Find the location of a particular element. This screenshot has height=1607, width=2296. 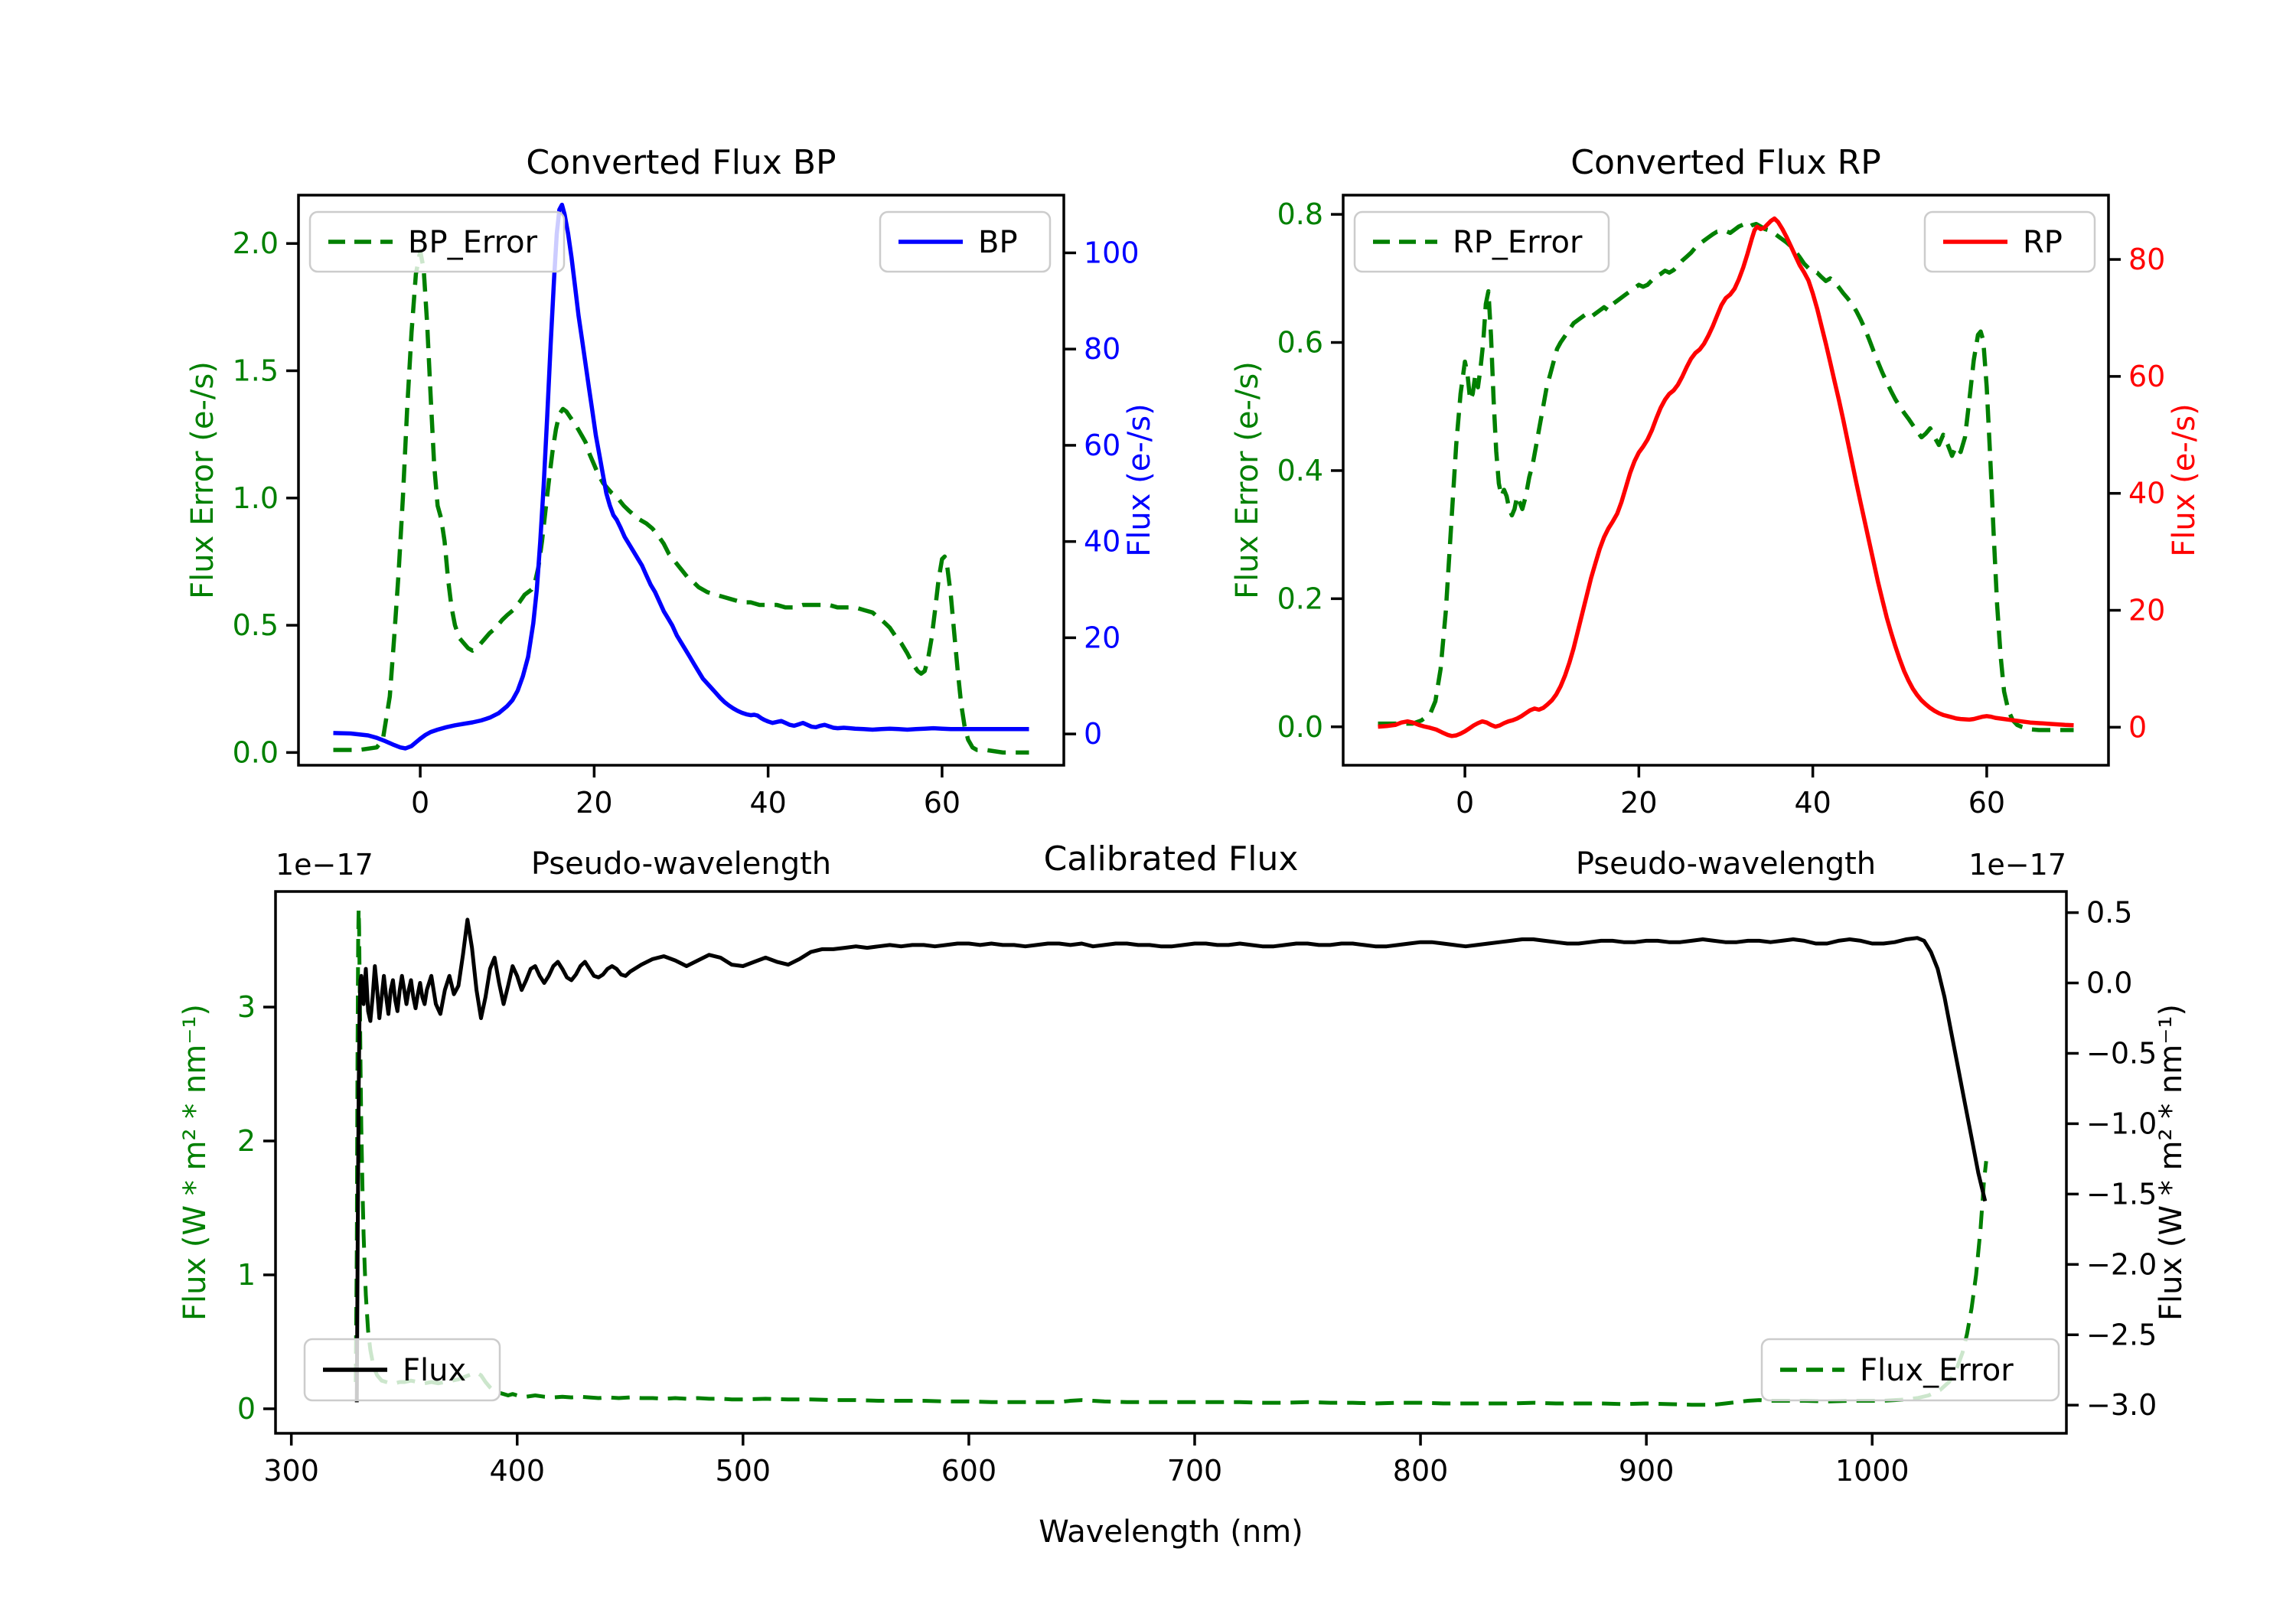

legend-bp_error: BP_Error is located at coordinates (437, 242).